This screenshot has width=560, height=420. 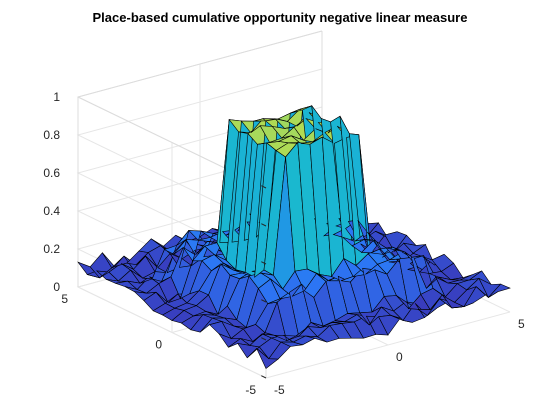 I want to click on box-edge, so click(x=200, y=64).